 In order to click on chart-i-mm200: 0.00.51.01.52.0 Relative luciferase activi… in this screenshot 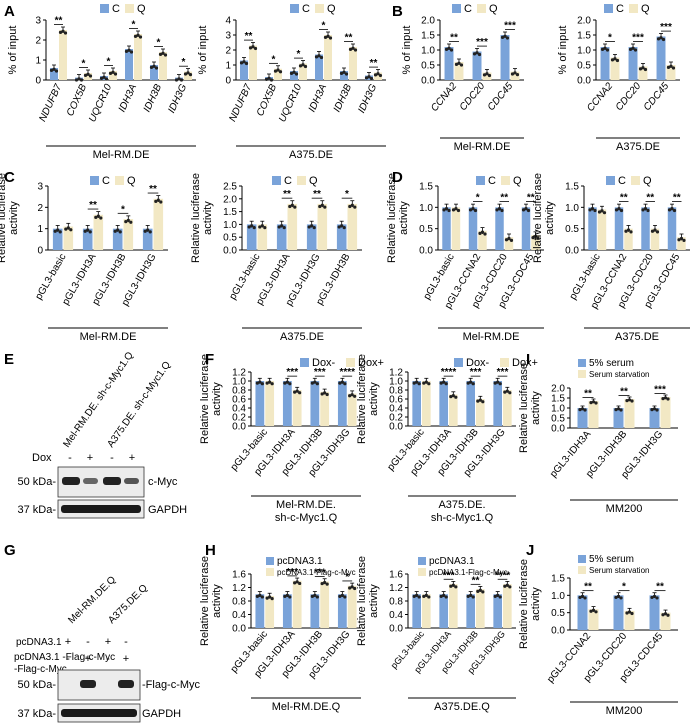, I will do `click(598, 436)`.